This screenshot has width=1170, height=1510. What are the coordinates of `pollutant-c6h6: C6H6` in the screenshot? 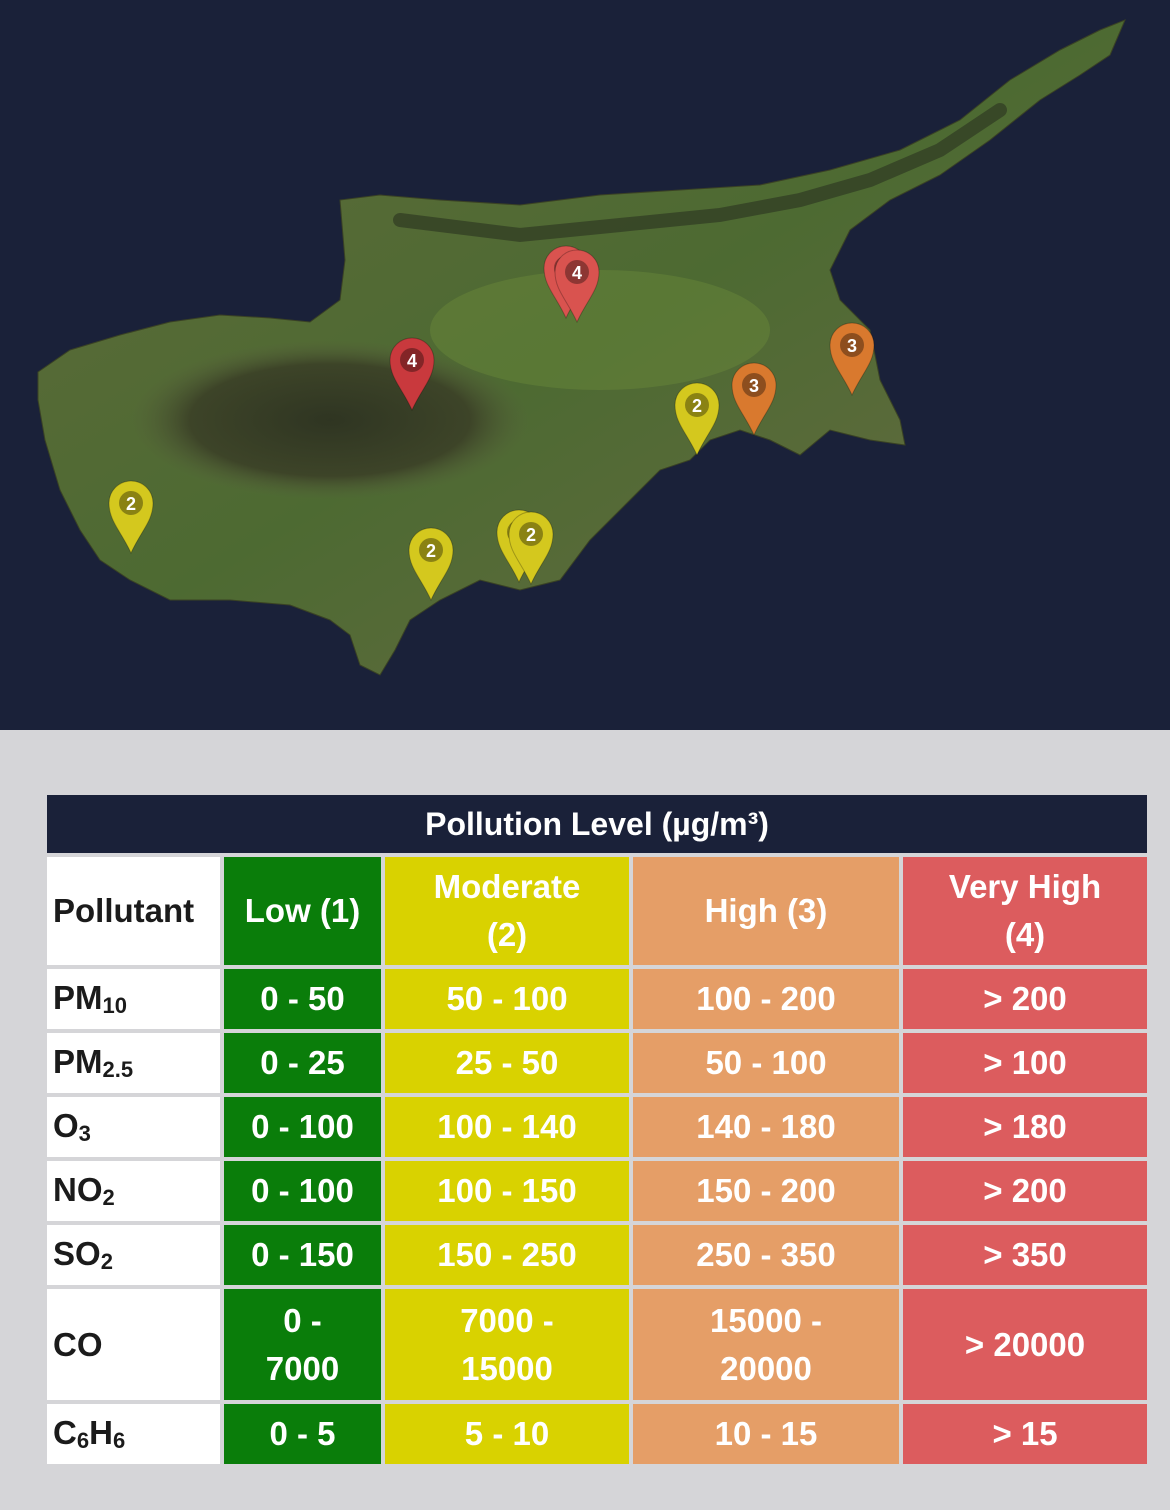 It's located at (133, 1434).